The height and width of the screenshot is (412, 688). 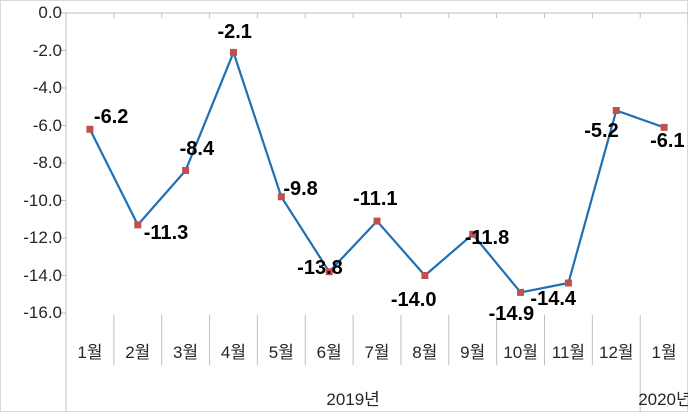 What do you see at coordinates (47, 50) in the screenshot?
I see `y-tick-label: -2.0` at bounding box center [47, 50].